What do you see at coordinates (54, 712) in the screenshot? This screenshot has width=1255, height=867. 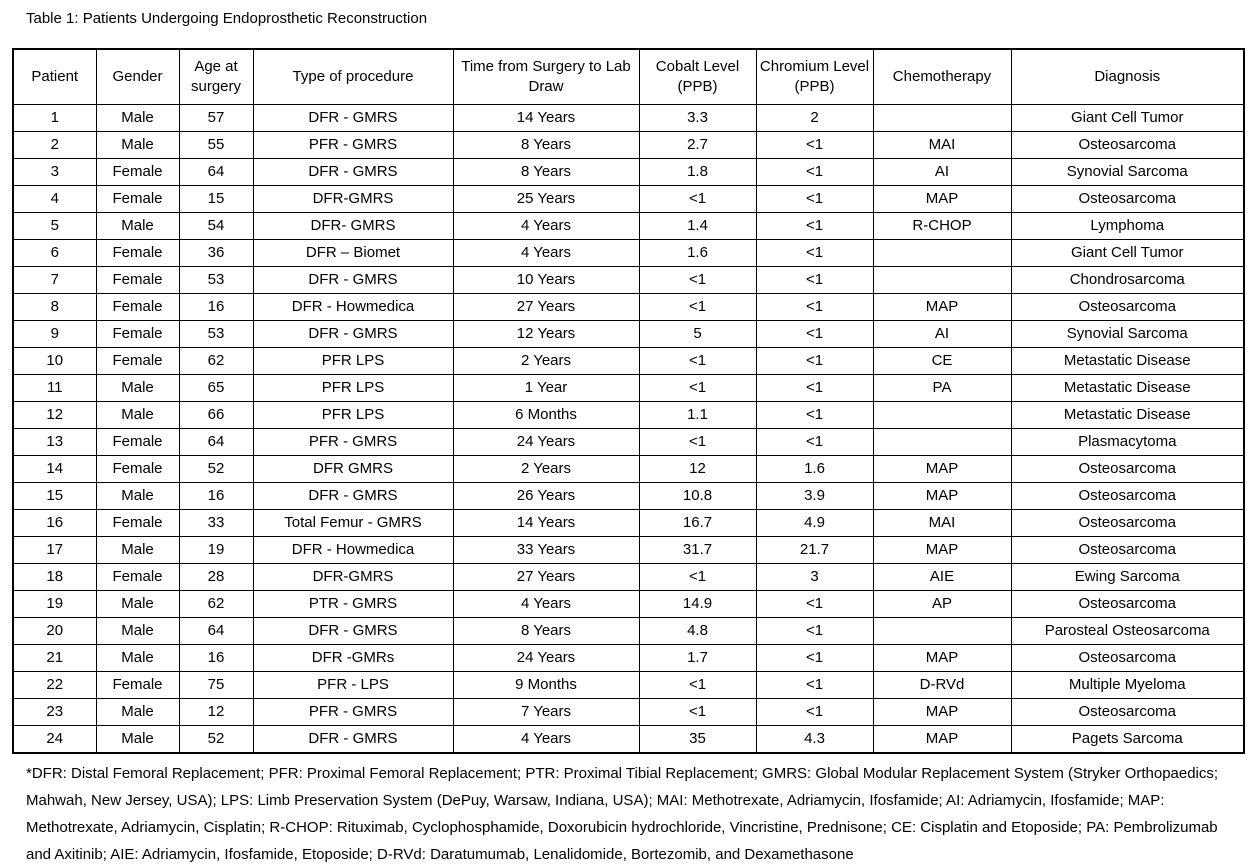 I see `cell-patient: 23` at bounding box center [54, 712].